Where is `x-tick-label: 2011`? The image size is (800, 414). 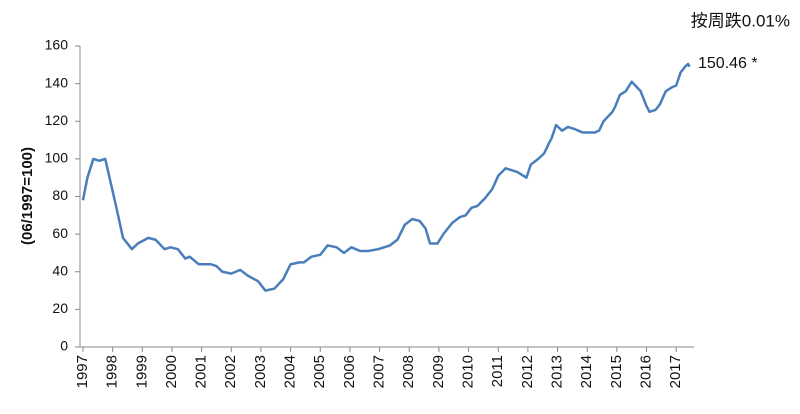 x-tick-label: 2011 is located at coordinates (497, 371).